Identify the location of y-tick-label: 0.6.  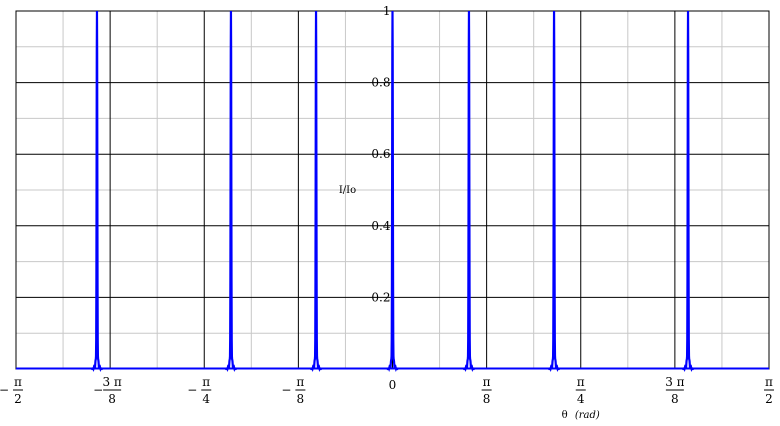
(380, 154).